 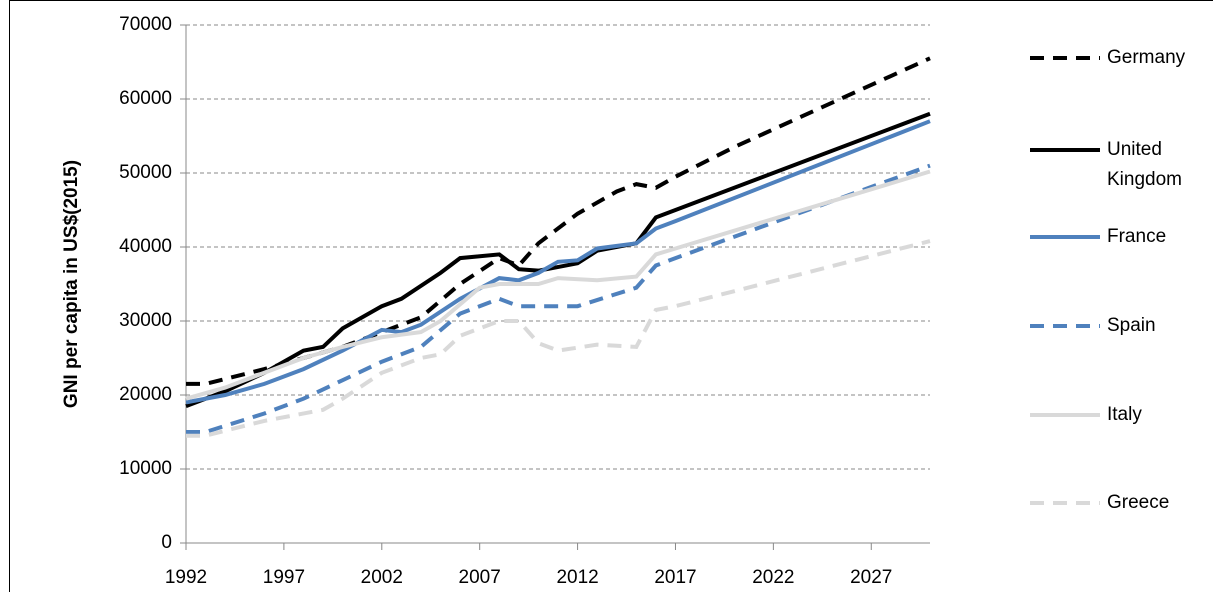 What do you see at coordinates (1144, 164) in the screenshot?
I see `legend-label: United Kingdom` at bounding box center [1144, 164].